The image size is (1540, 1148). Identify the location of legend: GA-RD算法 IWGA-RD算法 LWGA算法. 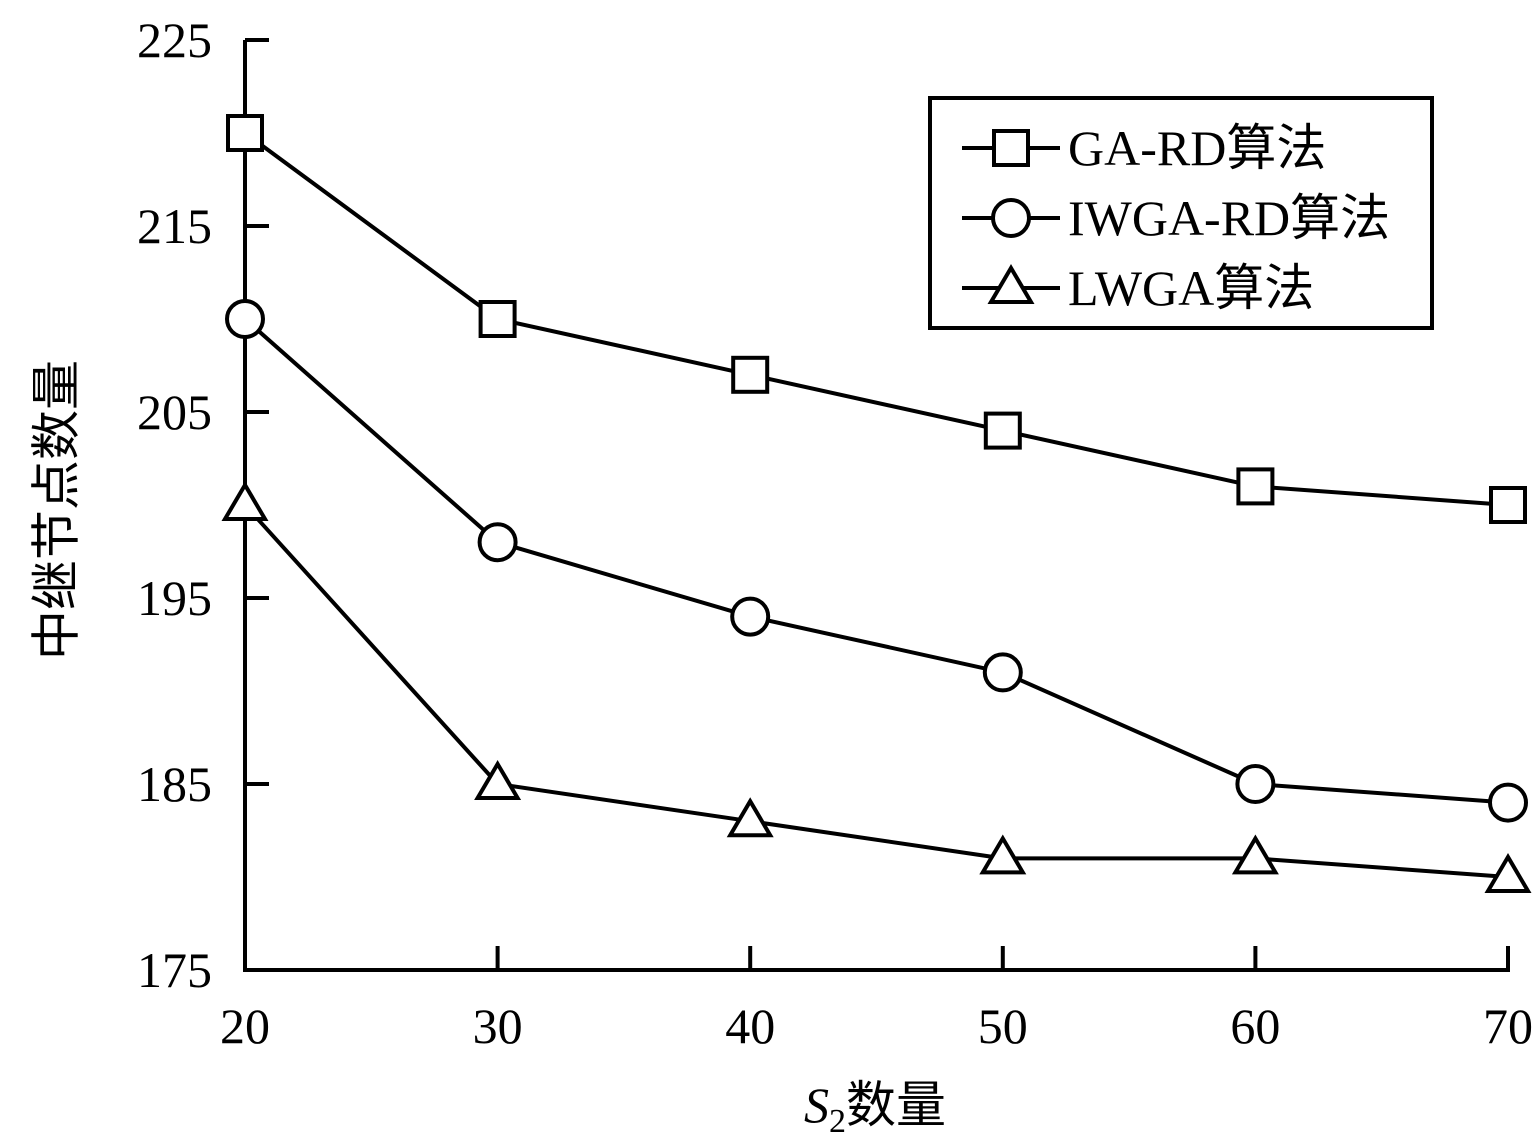
(1181, 213).